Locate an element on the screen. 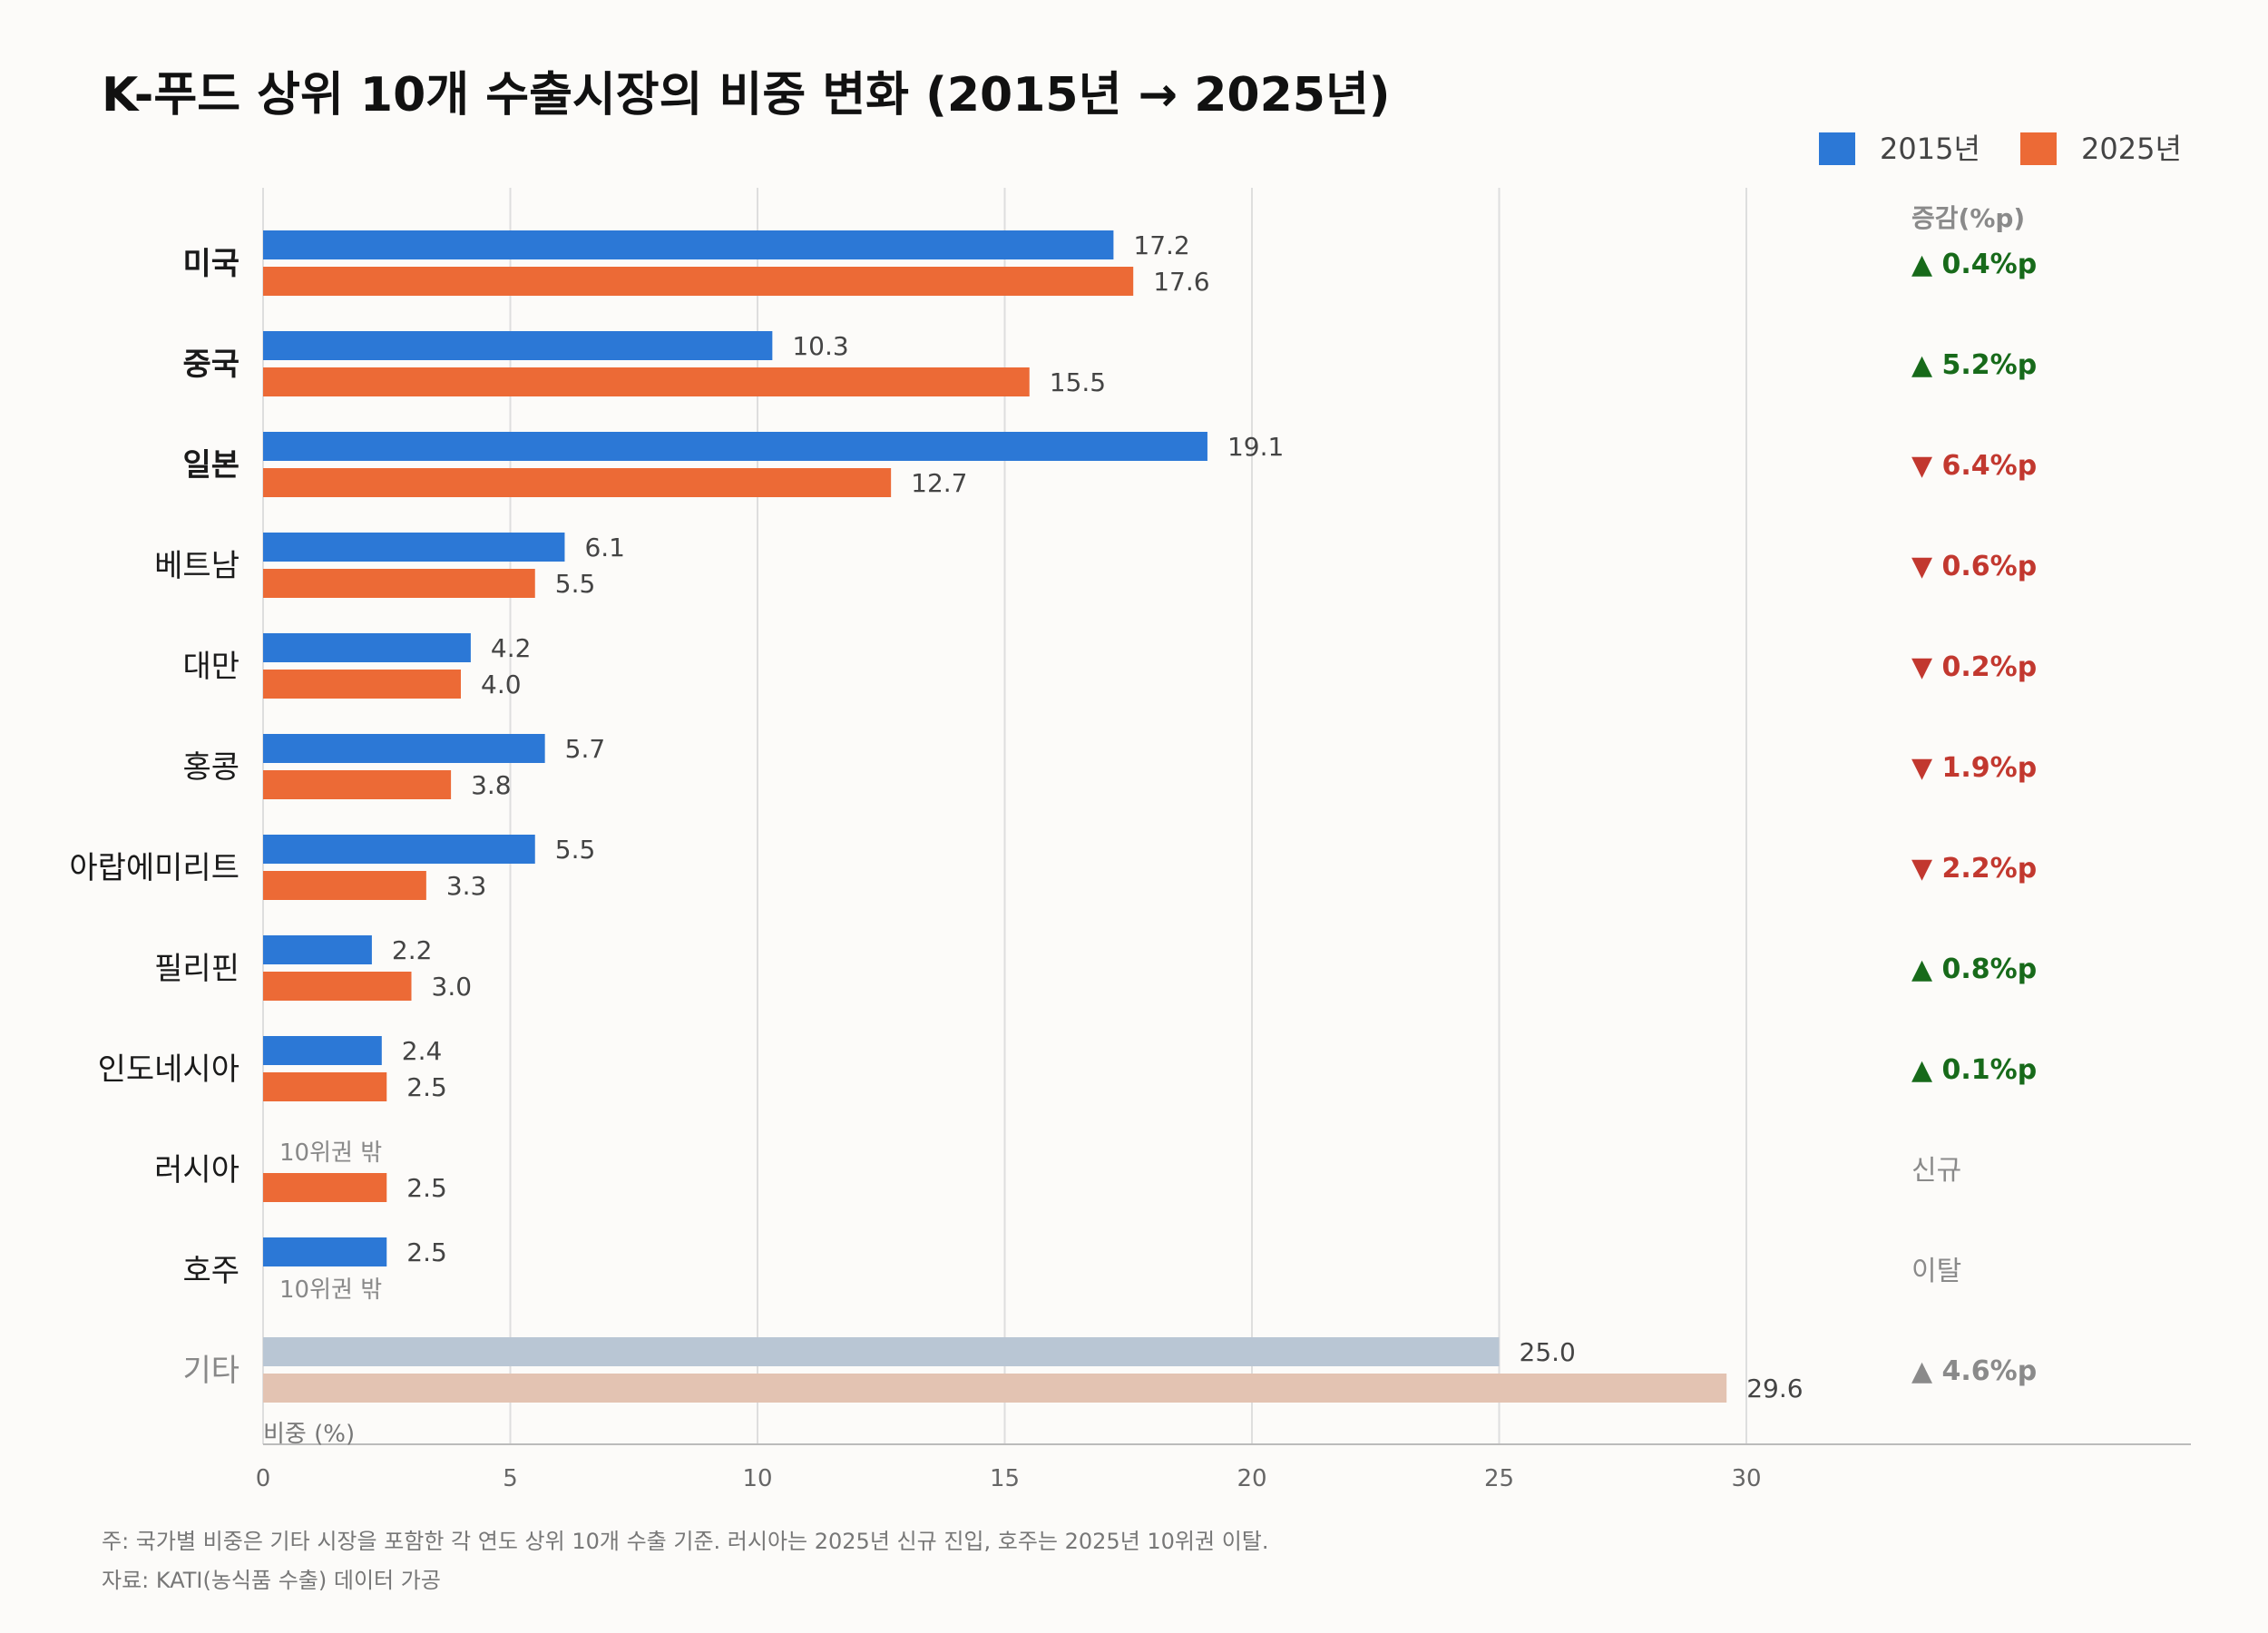 The height and width of the screenshot is (1633, 2268). source-note: 자료: KATI(농식품 수출) 데이터 가공 is located at coordinates (271, 1580).